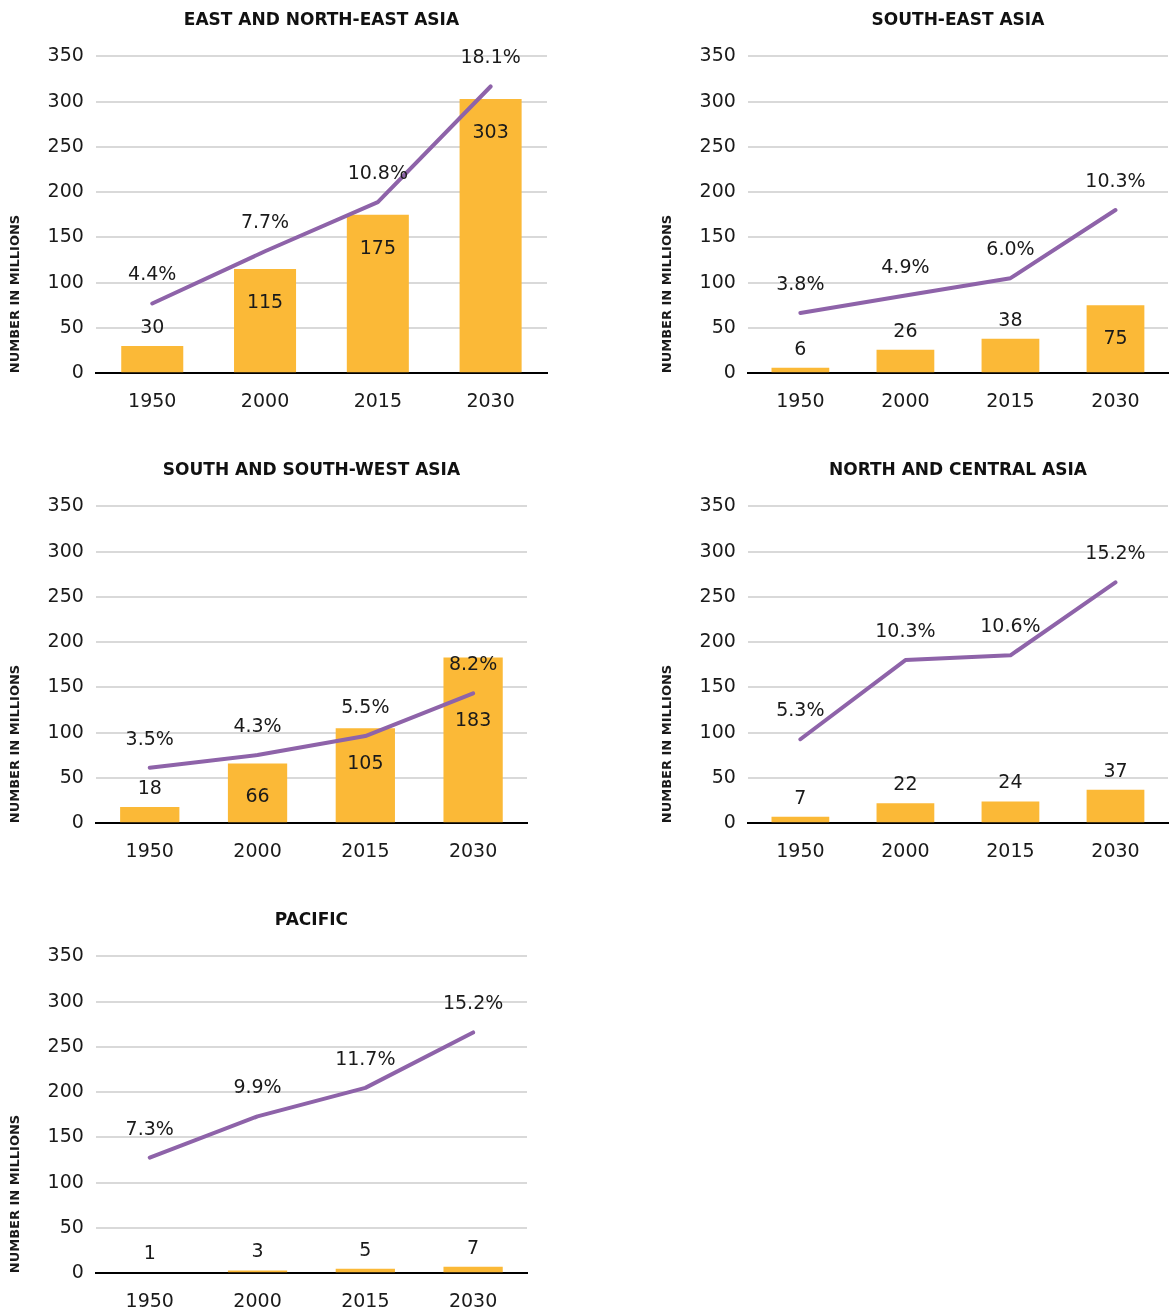  I want to click on data-label: 11.7%, so click(365, 1057).